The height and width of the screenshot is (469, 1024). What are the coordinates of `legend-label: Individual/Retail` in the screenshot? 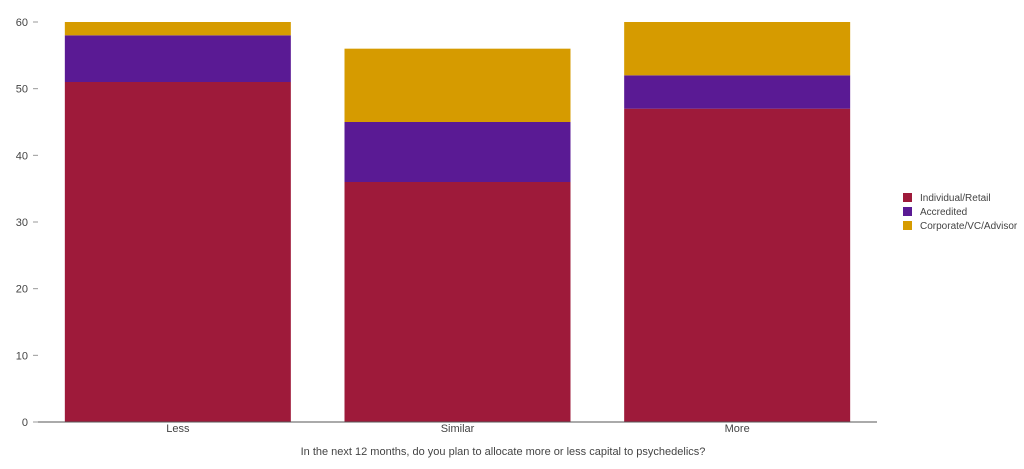 It's located at (955, 198).